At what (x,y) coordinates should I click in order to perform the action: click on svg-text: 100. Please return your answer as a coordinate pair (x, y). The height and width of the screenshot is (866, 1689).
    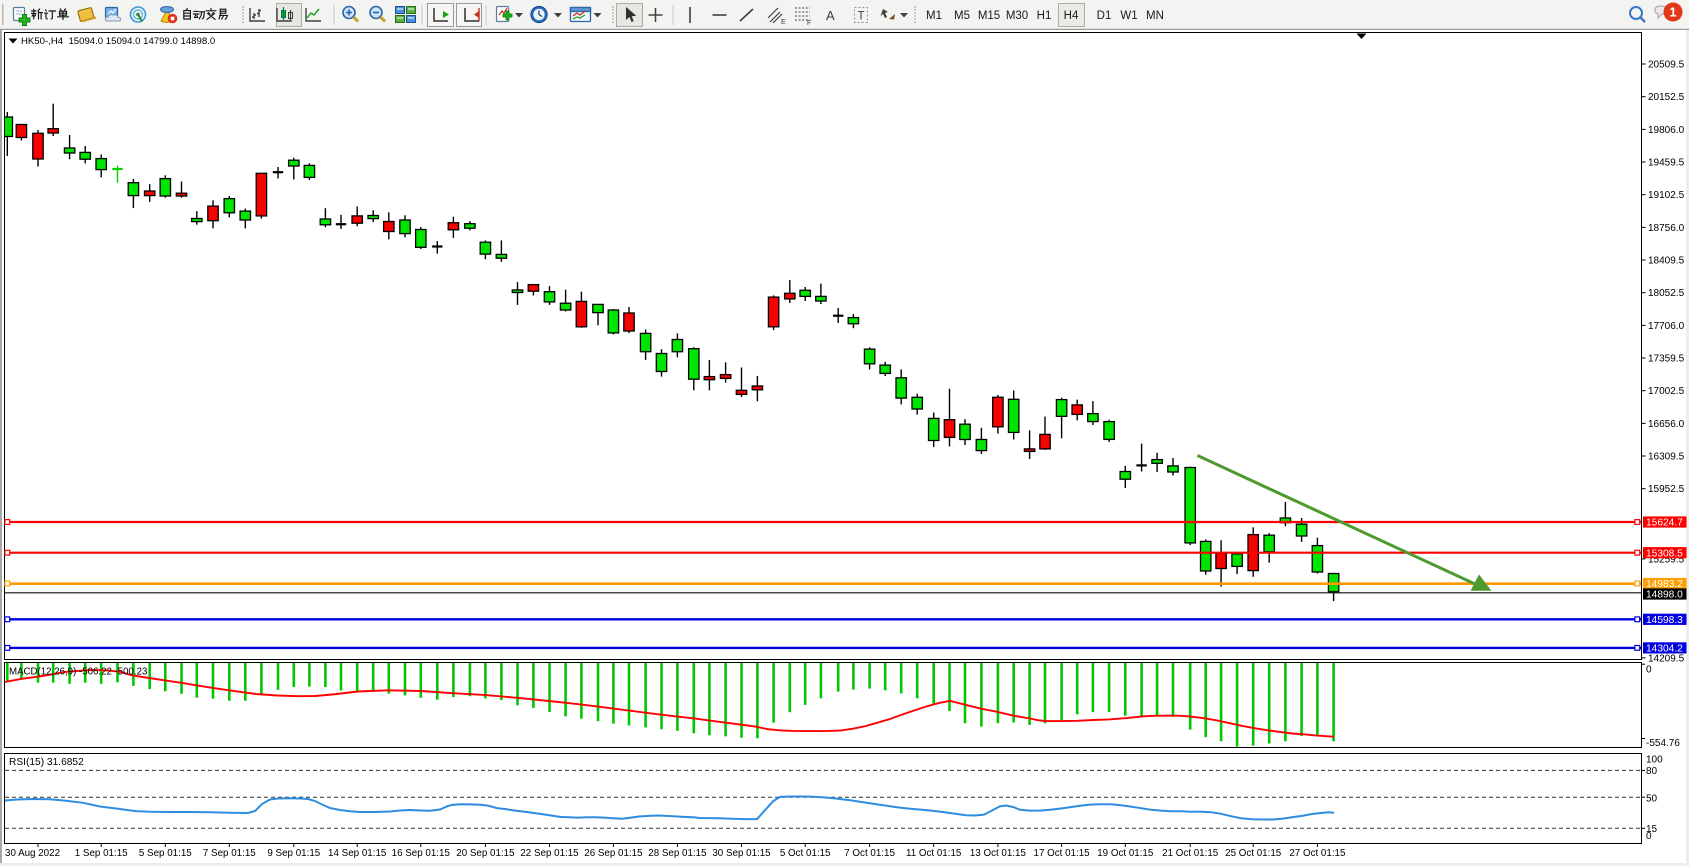
    Looking at the image, I should click on (1654, 759).